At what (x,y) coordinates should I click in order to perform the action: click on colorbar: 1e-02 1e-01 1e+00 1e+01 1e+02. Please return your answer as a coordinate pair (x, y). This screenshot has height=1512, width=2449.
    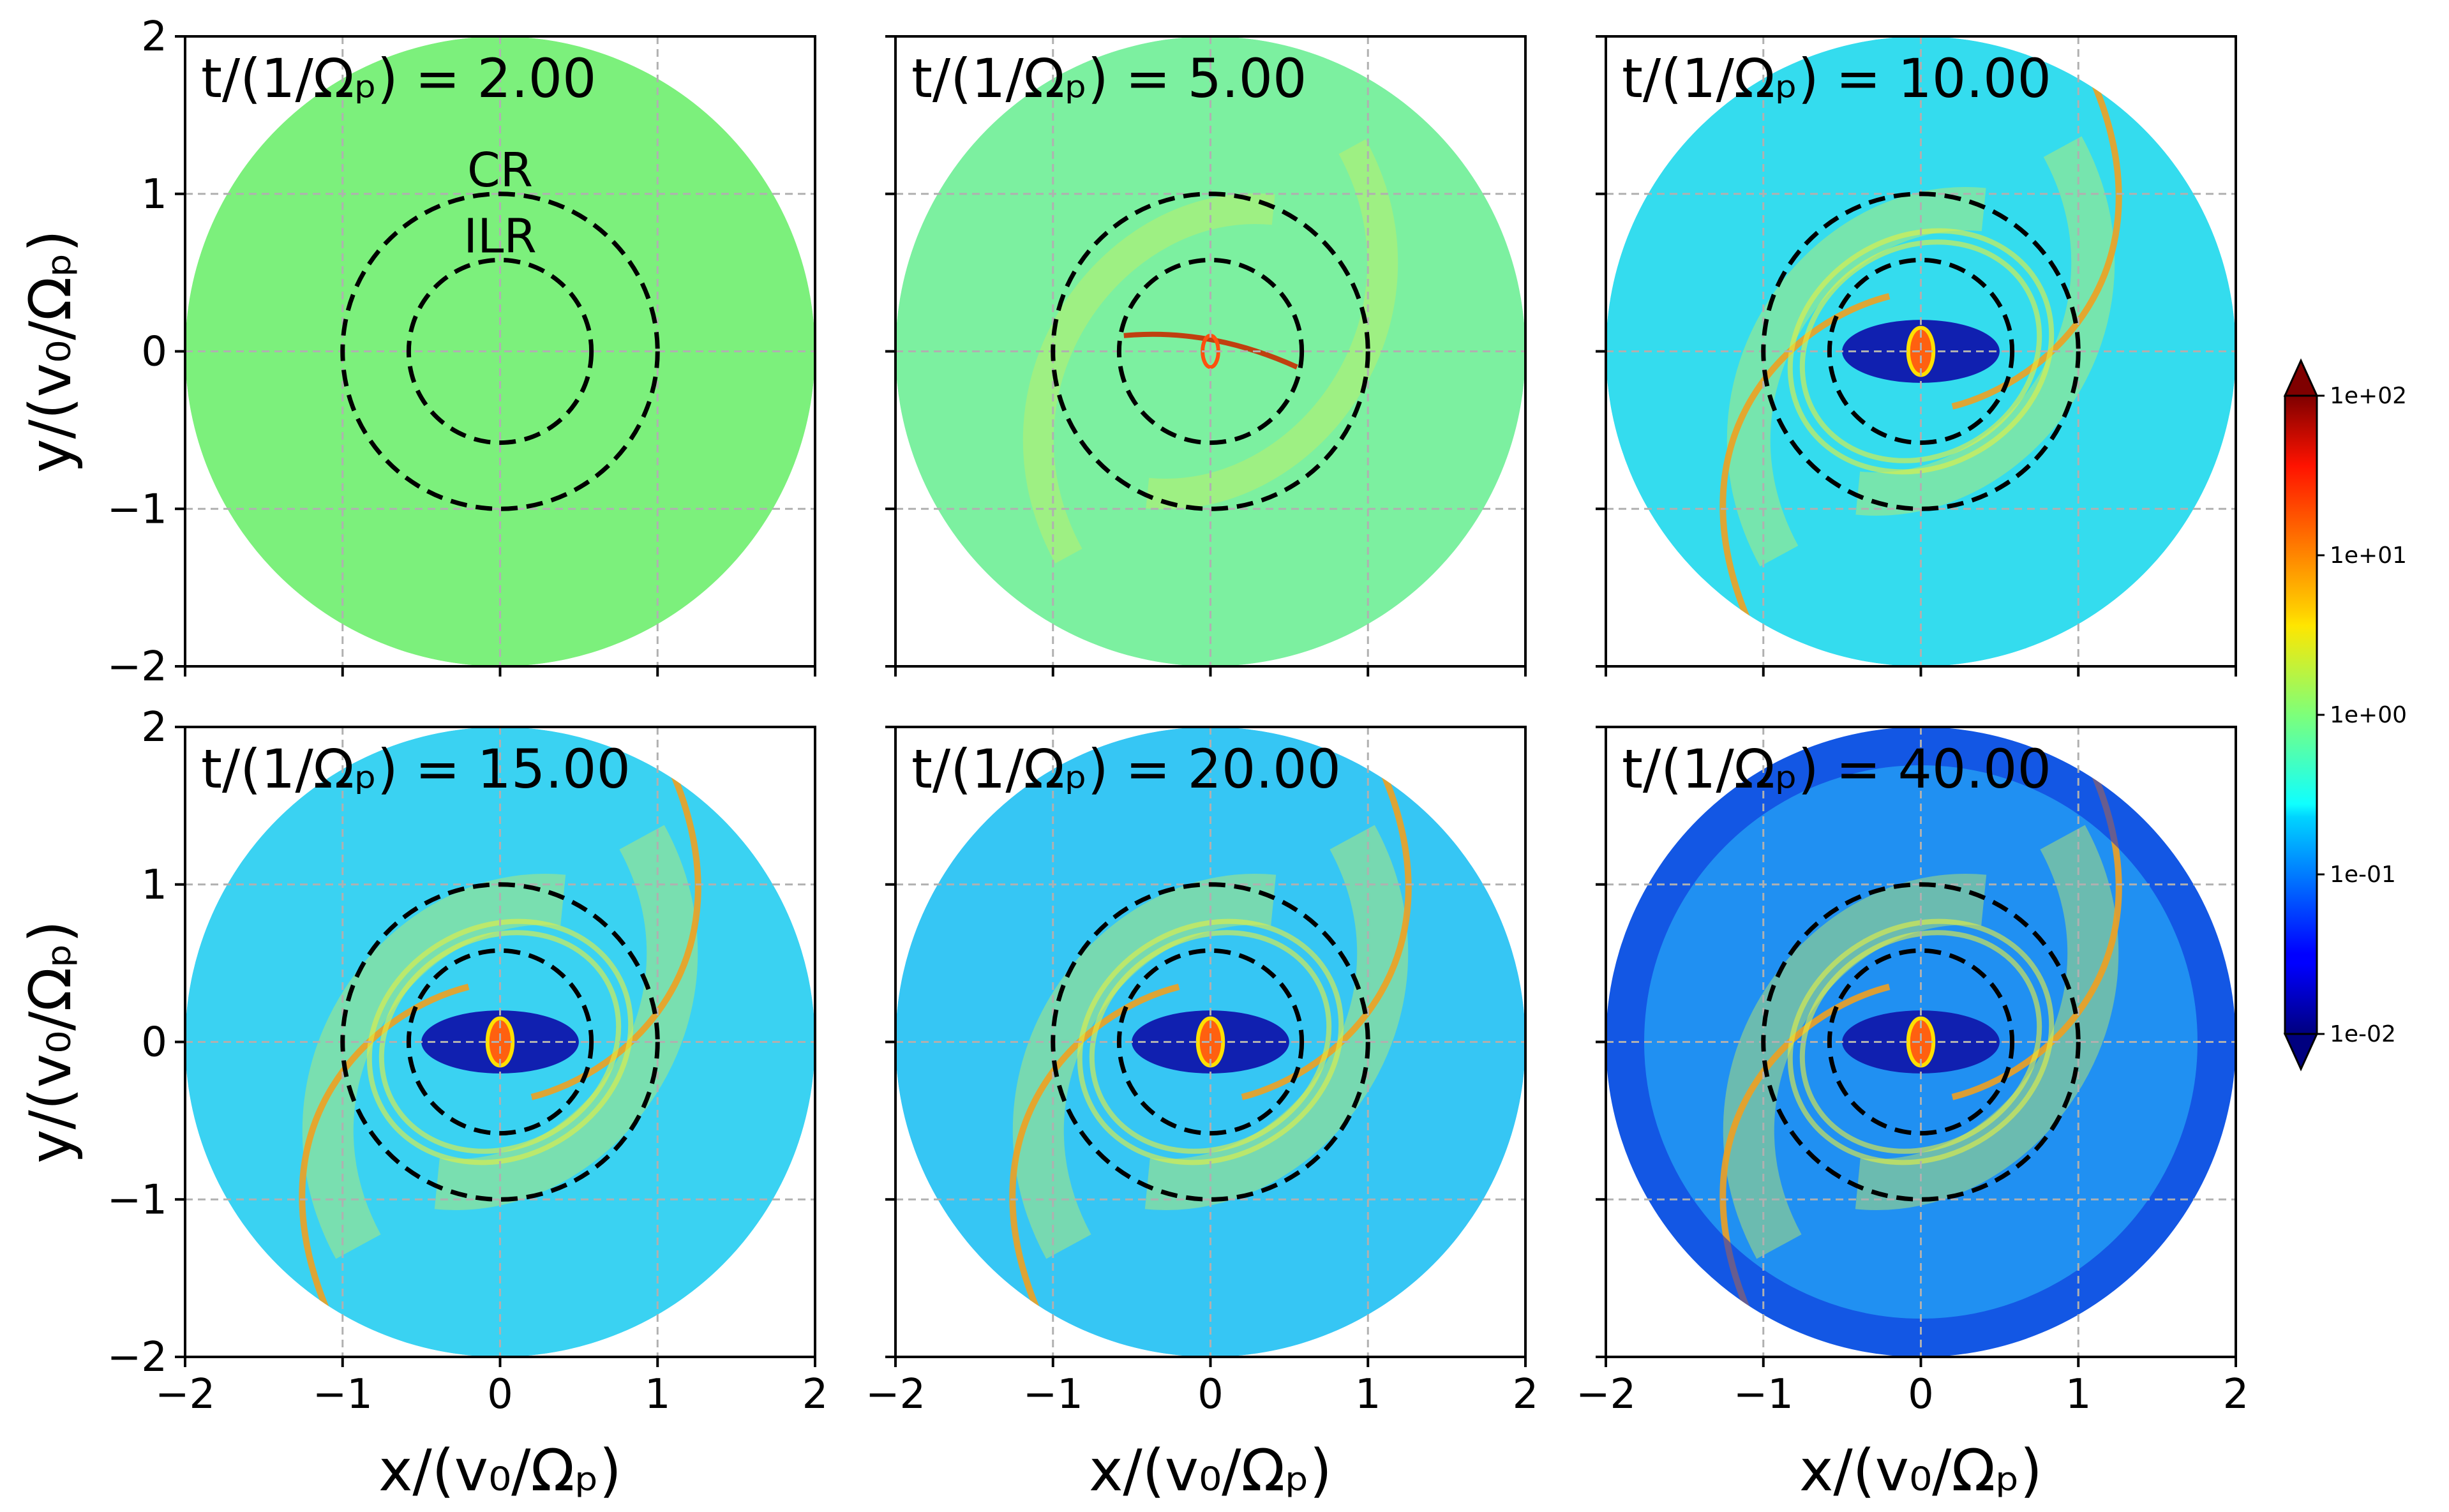
    Looking at the image, I should click on (2345, 715).